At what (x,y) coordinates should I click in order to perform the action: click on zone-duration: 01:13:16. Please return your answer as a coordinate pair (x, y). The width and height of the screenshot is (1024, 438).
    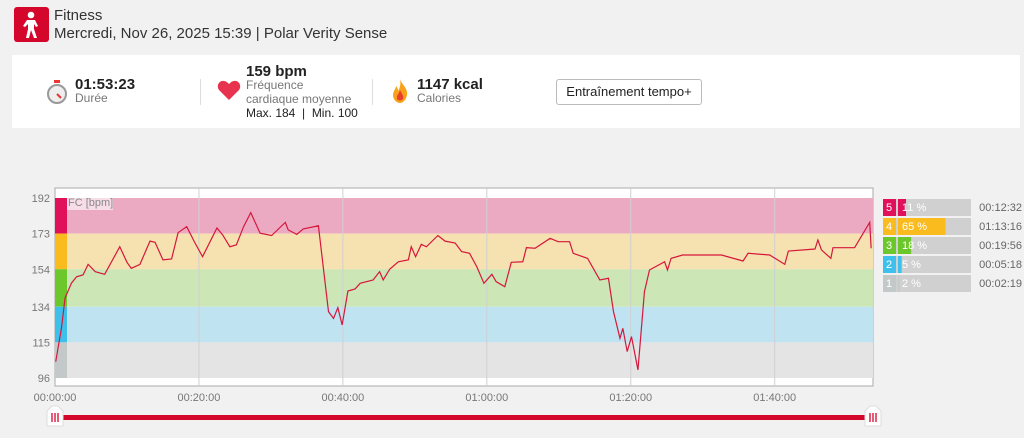
    Looking at the image, I should click on (1000, 227).